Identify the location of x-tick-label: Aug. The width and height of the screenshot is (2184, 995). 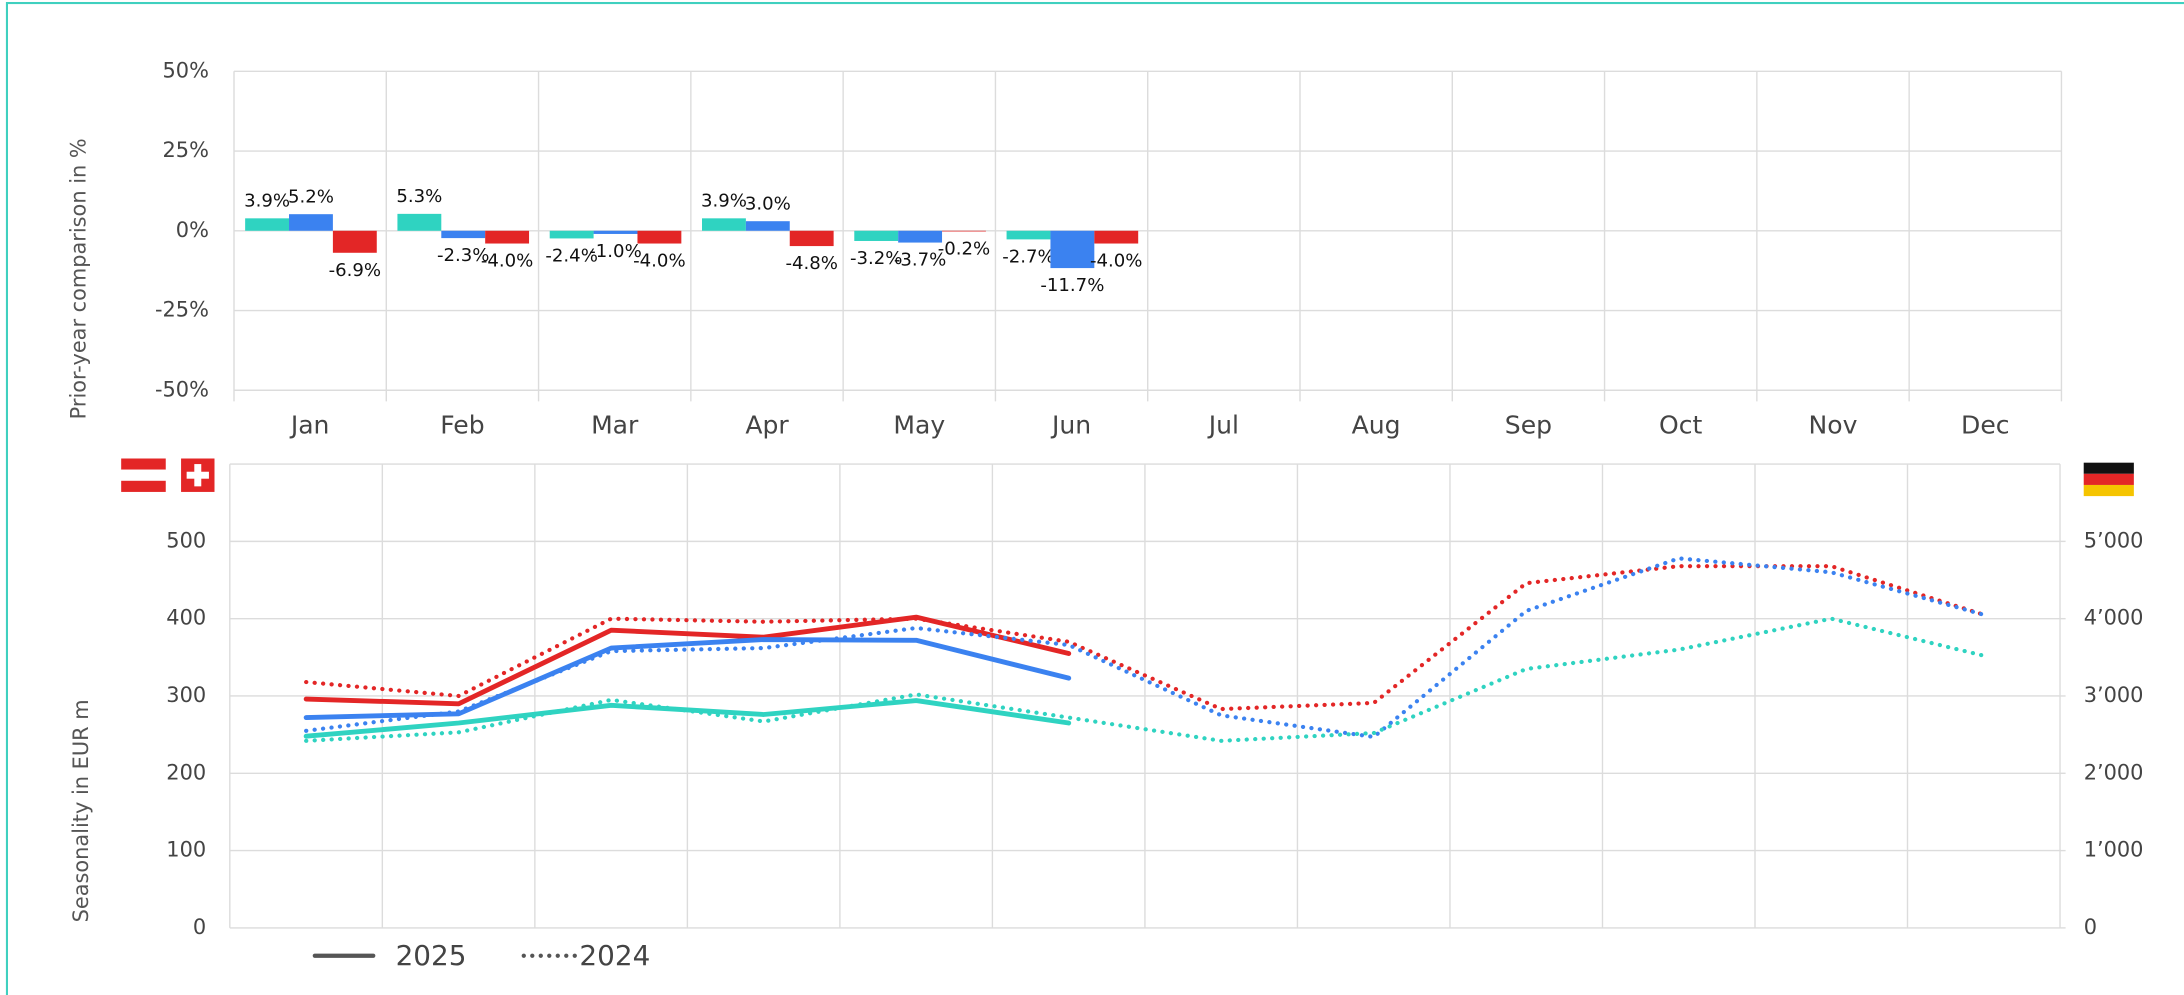
(1376, 424).